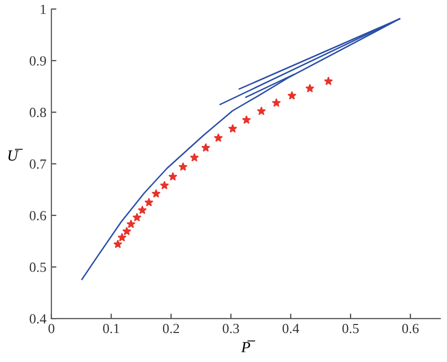 This screenshot has width=447, height=362. I want to click on x-tick-label: 0.6, so click(410, 329).